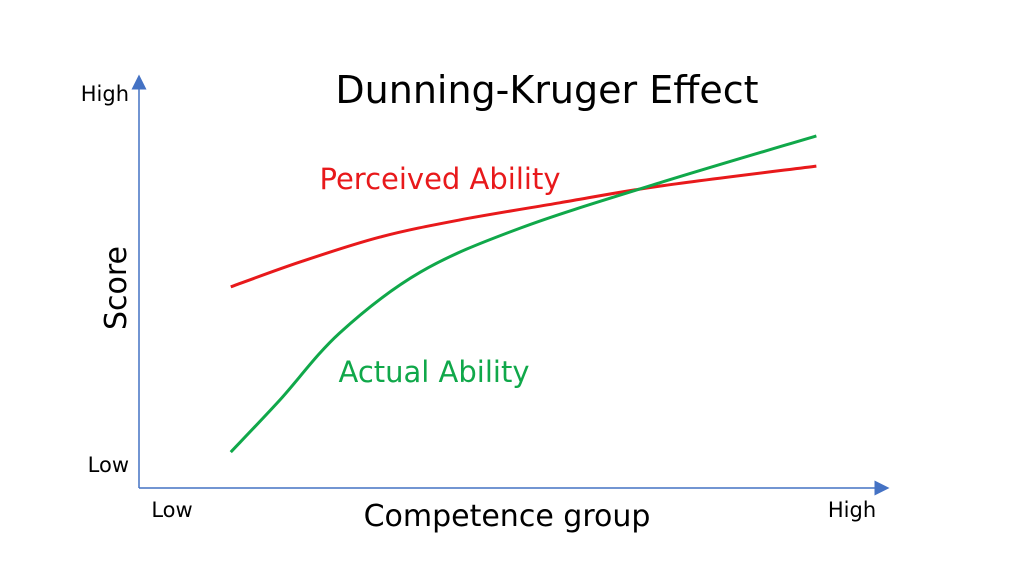 The image size is (1024, 576). Describe the element at coordinates (108, 465) in the screenshot. I see `y-tick-low: Low` at that location.